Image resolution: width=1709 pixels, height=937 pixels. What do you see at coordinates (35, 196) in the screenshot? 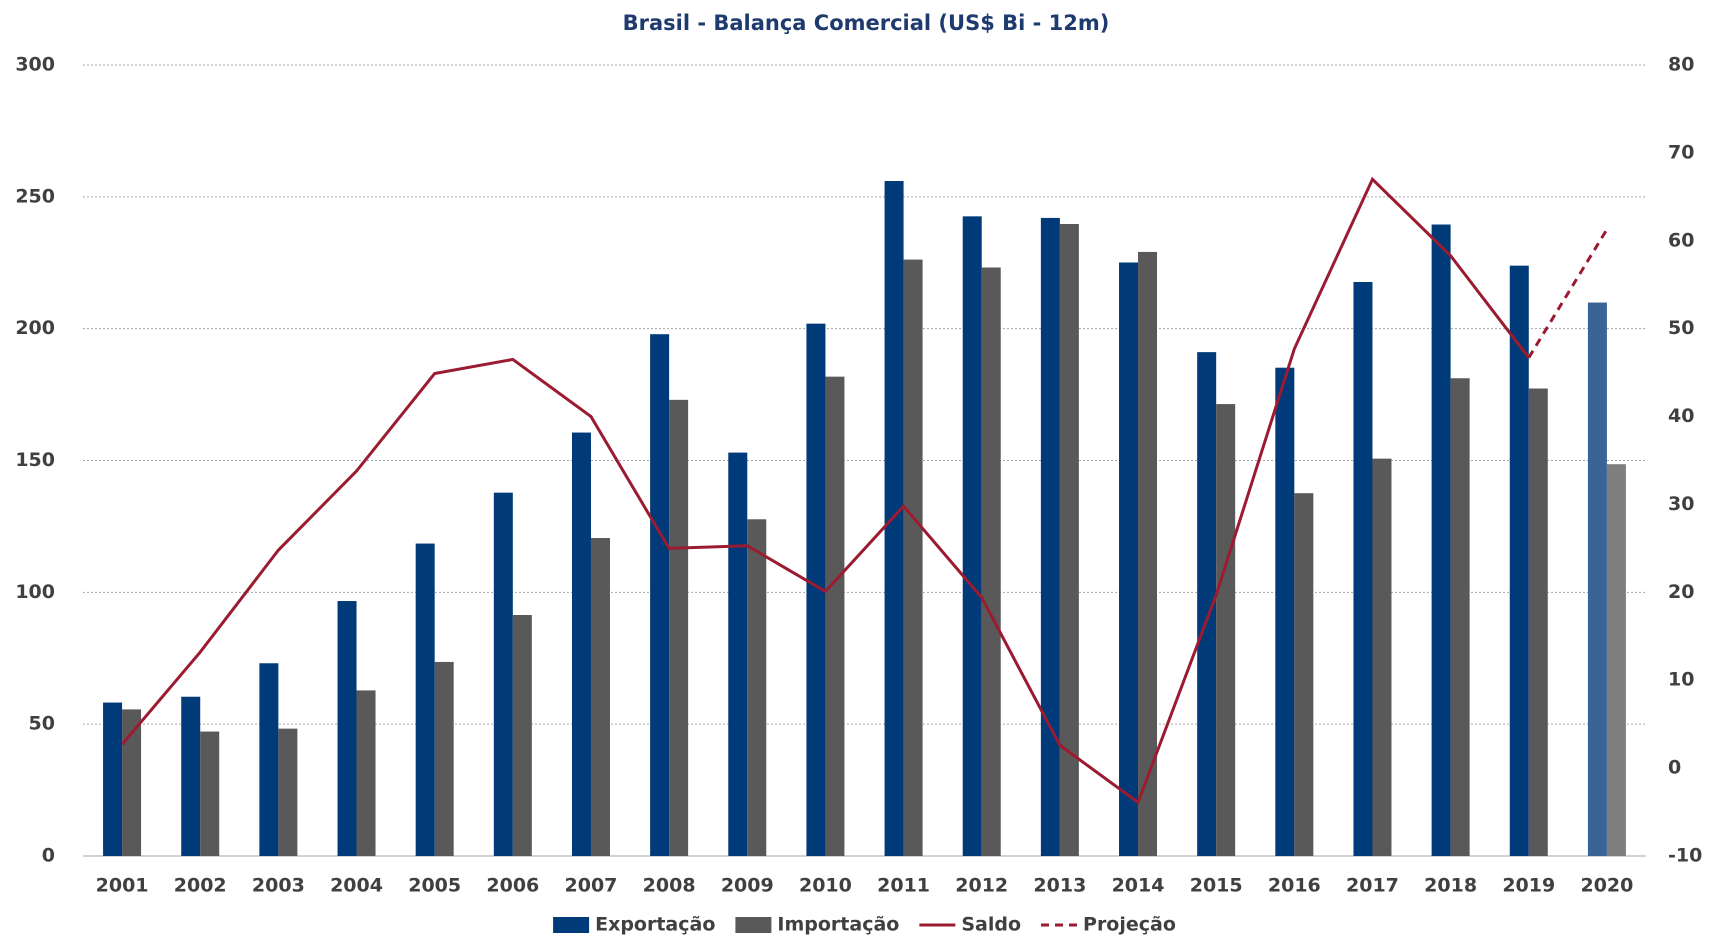
I see `y-tick-label: 250` at bounding box center [35, 196].